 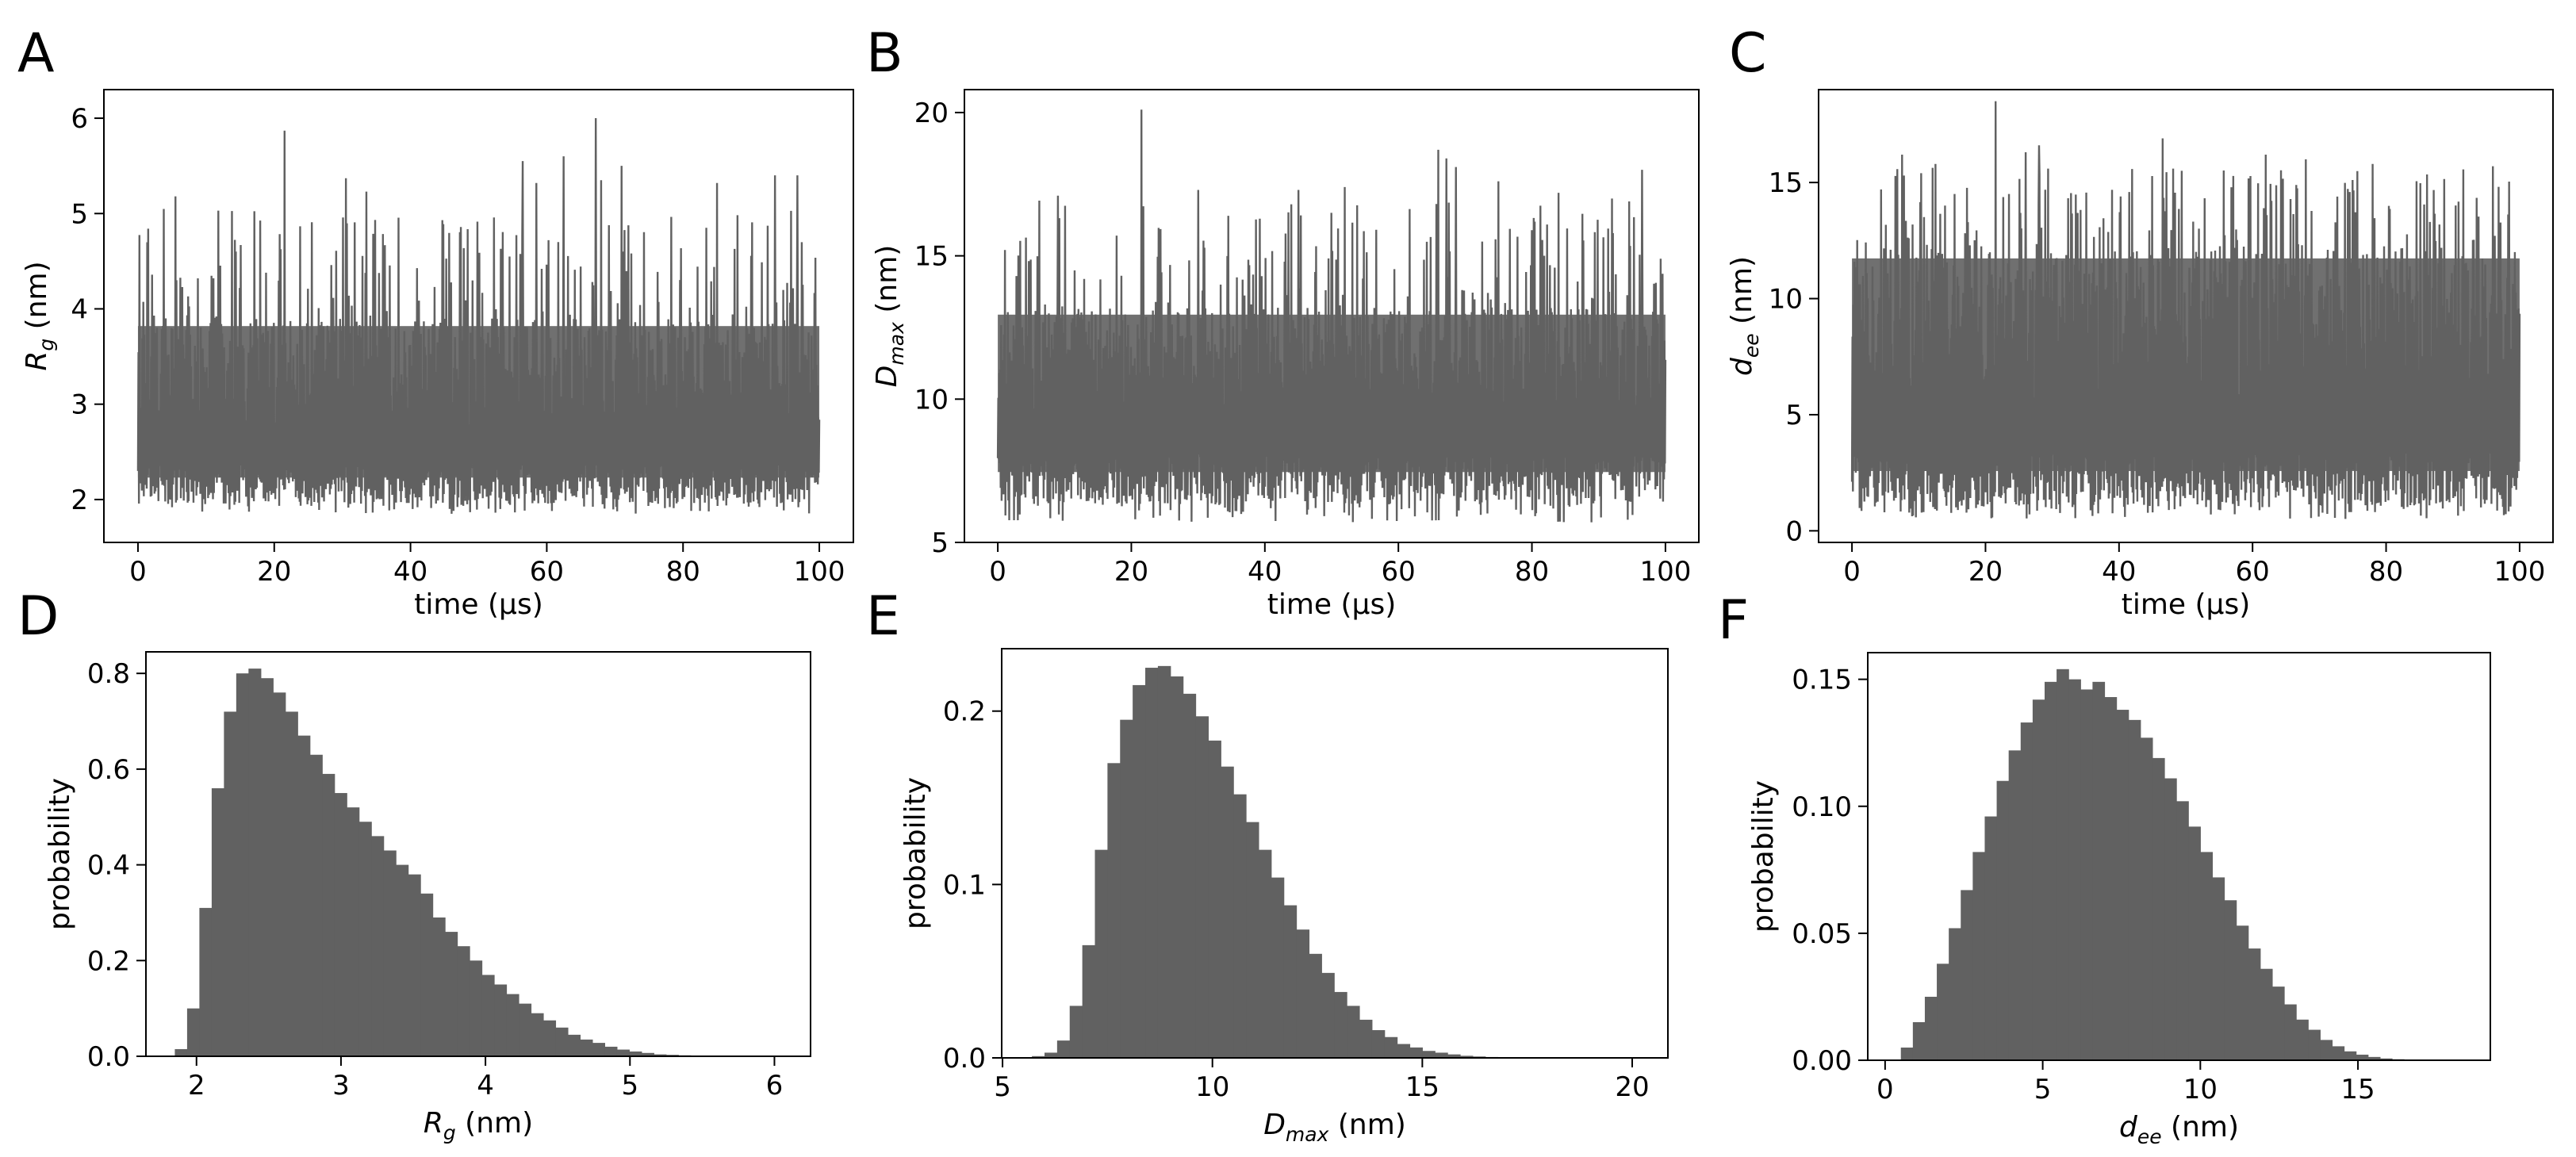 I want to click on x-tick-label: 2, so click(x=197, y=1086).